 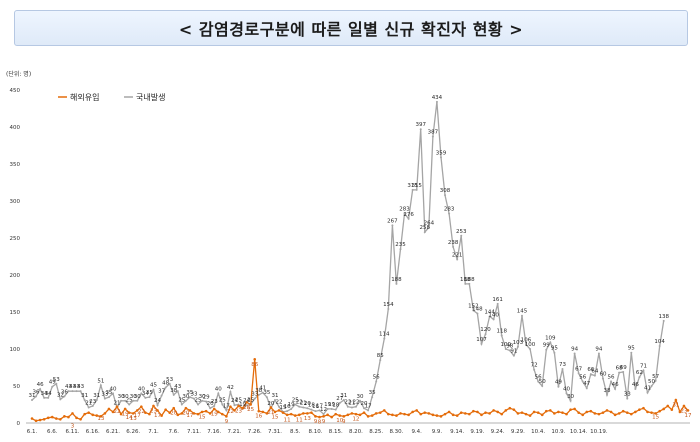 I want to click on data-label-domestic: 30, so click(x=121, y=397).